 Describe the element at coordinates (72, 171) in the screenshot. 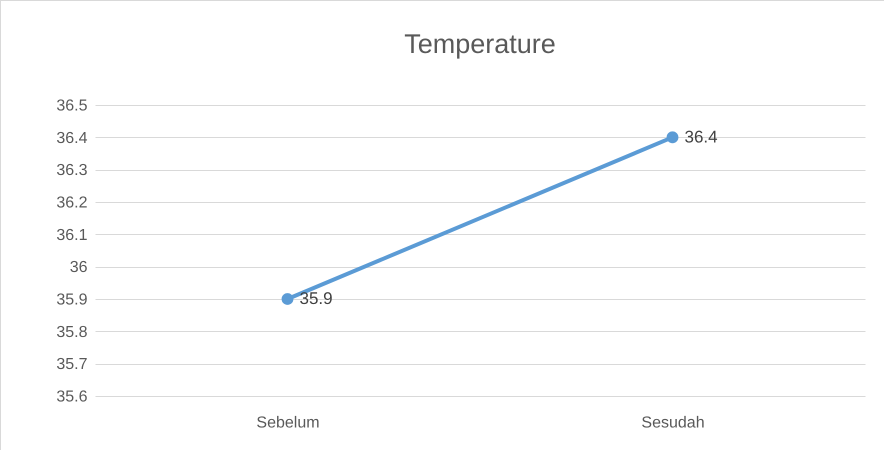

I see `y-tick-label: 36.3` at that location.